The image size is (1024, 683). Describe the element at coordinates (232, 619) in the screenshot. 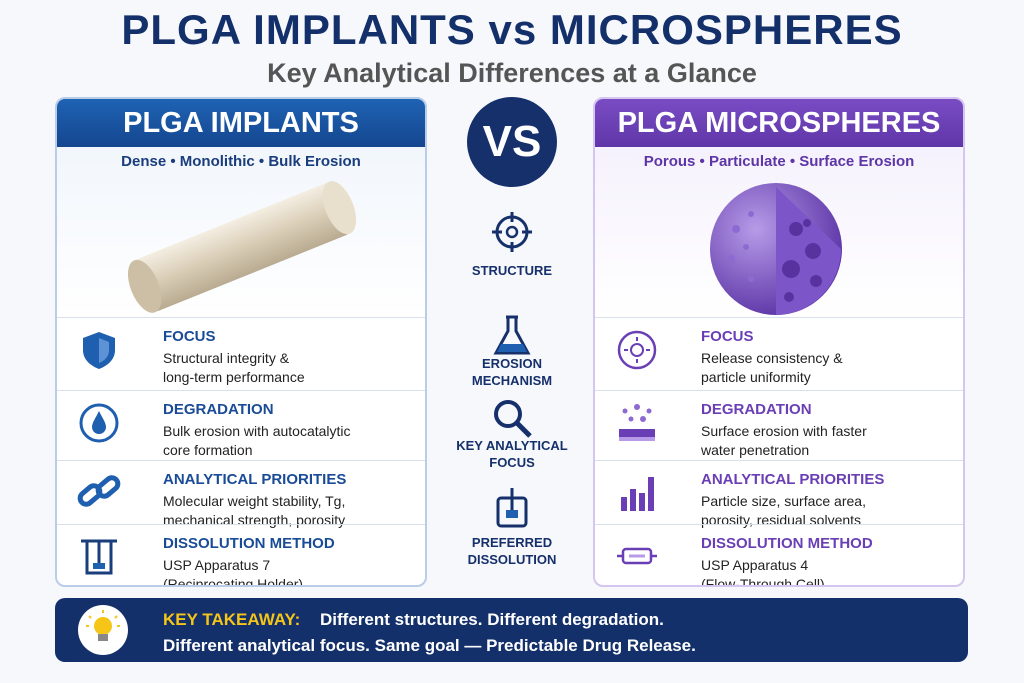

I see `takeaway-label: KEY TAKEAWAY:` at that location.